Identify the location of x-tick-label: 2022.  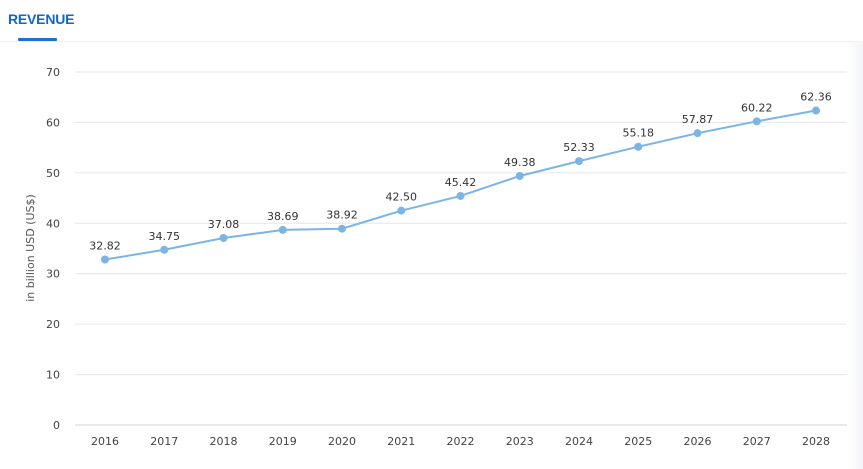
(461, 441).